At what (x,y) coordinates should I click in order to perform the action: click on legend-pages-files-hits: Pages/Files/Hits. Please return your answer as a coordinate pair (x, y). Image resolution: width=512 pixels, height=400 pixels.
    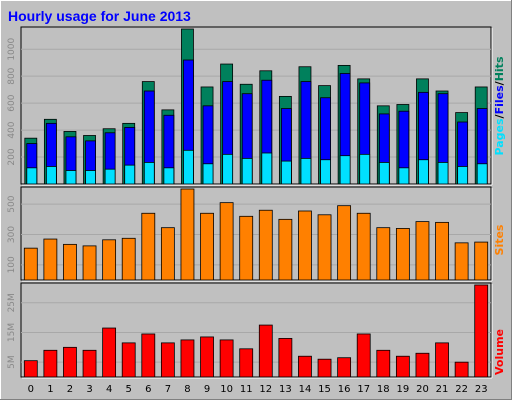
    Looking at the image, I should click on (499, 105).